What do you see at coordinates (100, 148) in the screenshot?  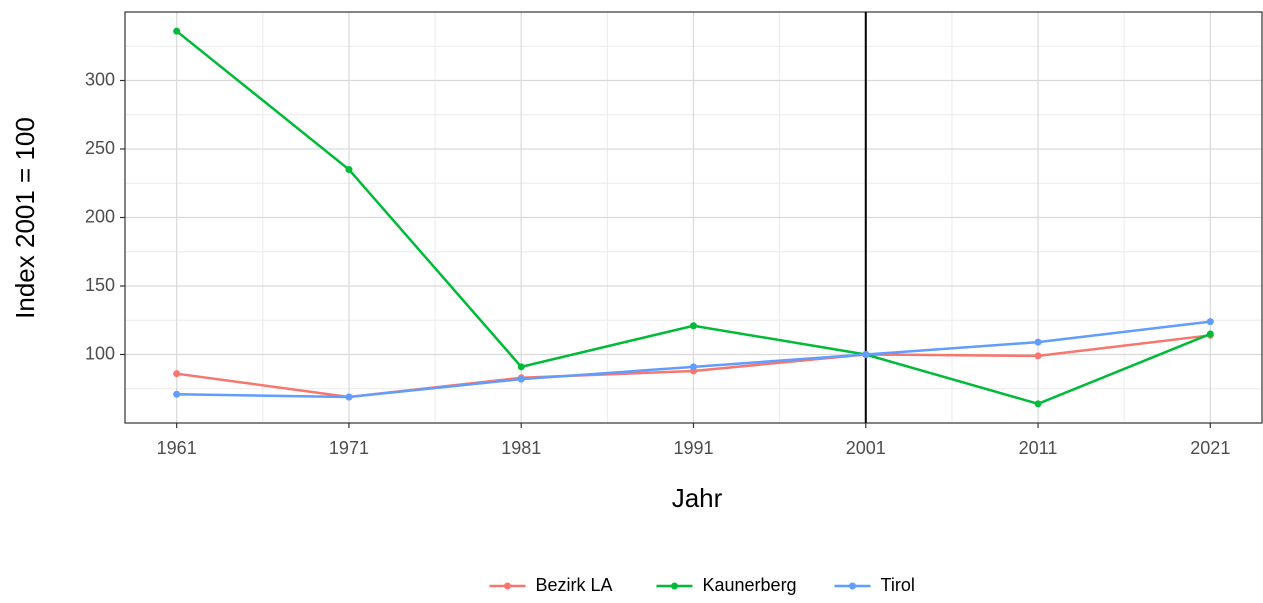 I see `y-tick-label: 250` at bounding box center [100, 148].